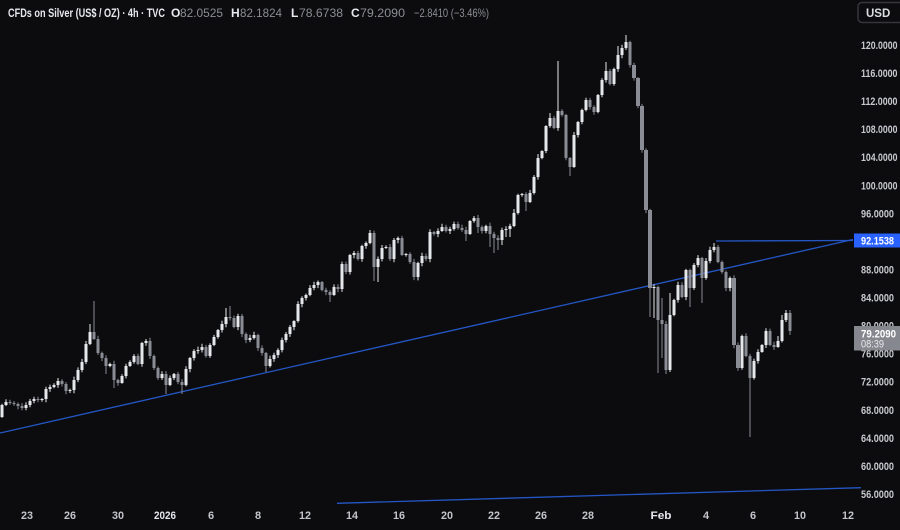 This screenshot has height=530, width=900. What do you see at coordinates (879, 158) in the screenshot?
I see `svg-text: 104.0000` at bounding box center [879, 158].